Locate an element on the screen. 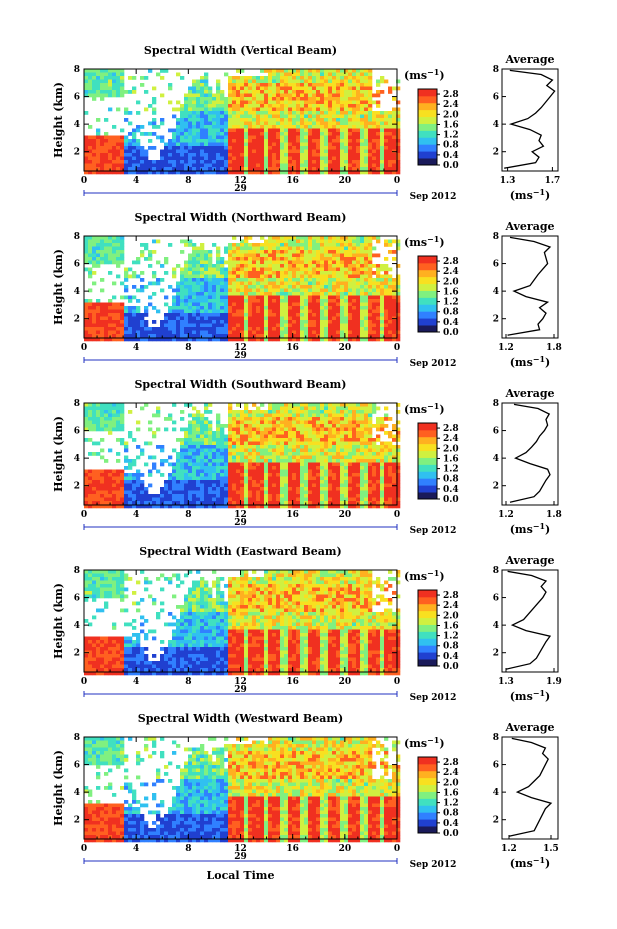 This screenshot has height=929, width=617. average-panel: Average 2 4 6 8 1.3 1.9(ms−1) is located at coordinates (527, 628).